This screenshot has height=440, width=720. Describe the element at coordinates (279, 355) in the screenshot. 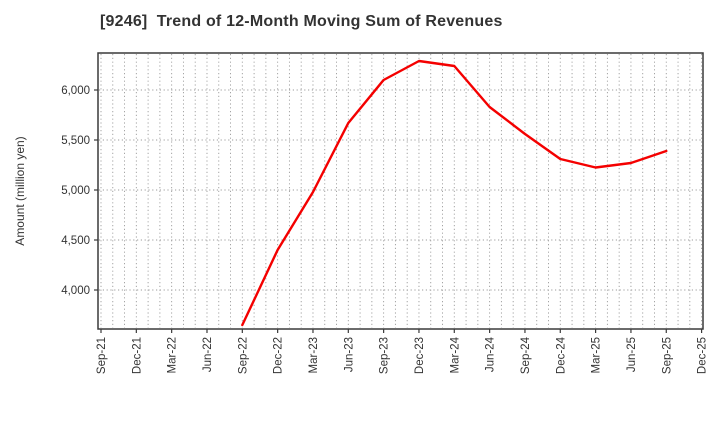

I see `x-tick-label: Dec-22` at that location.